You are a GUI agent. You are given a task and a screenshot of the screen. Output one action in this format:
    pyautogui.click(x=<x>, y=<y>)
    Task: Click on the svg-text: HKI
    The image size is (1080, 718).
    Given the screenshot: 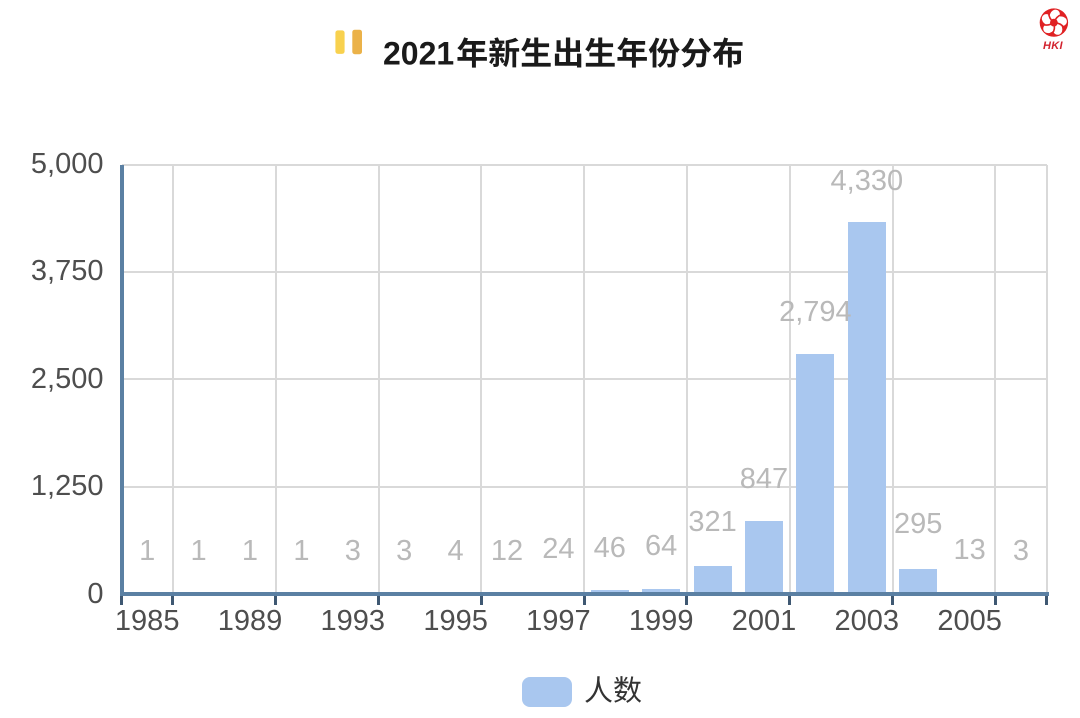 What is the action you would take?
    pyautogui.click(x=1053, y=46)
    